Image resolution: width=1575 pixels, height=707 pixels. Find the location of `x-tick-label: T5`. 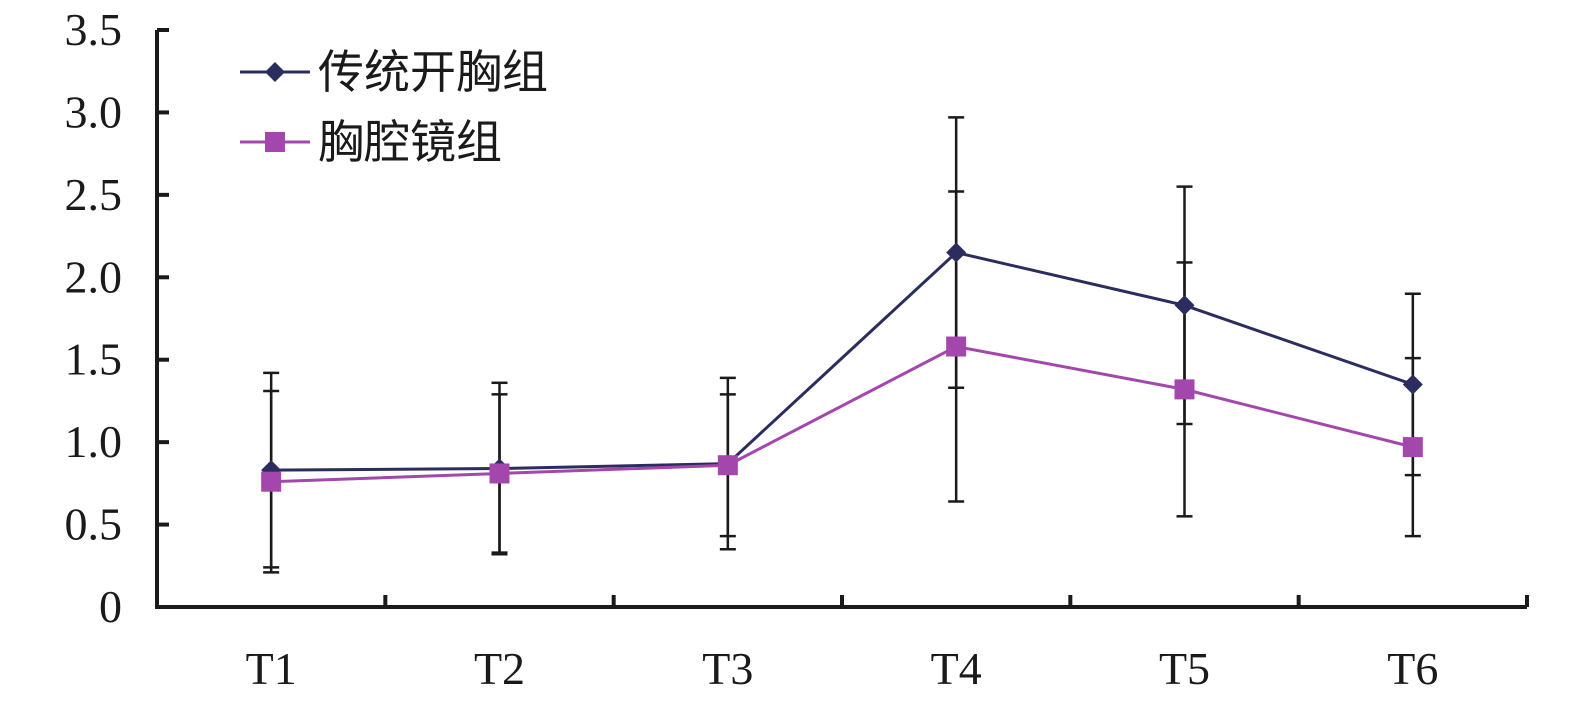

x-tick-label: T5 is located at coordinates (1184, 668).